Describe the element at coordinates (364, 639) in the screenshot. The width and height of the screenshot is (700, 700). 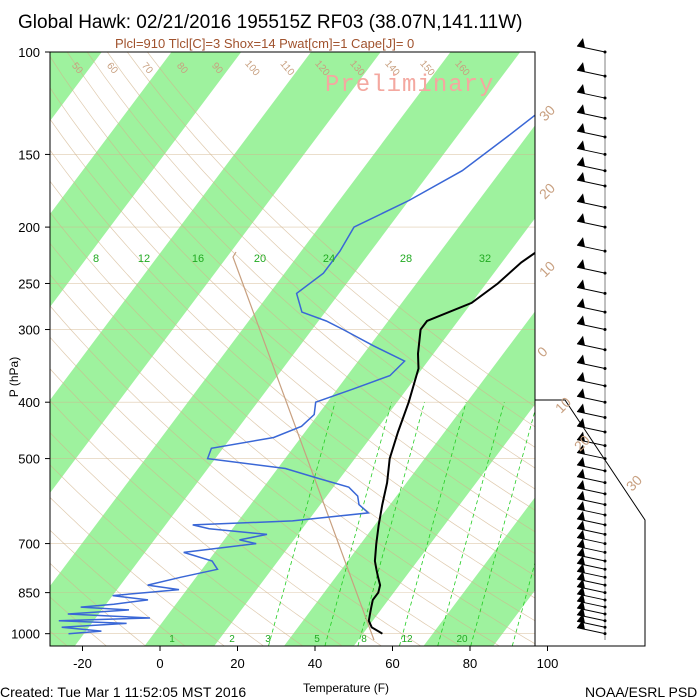
I see `mixing-ratio-bottom-label: 8` at that location.